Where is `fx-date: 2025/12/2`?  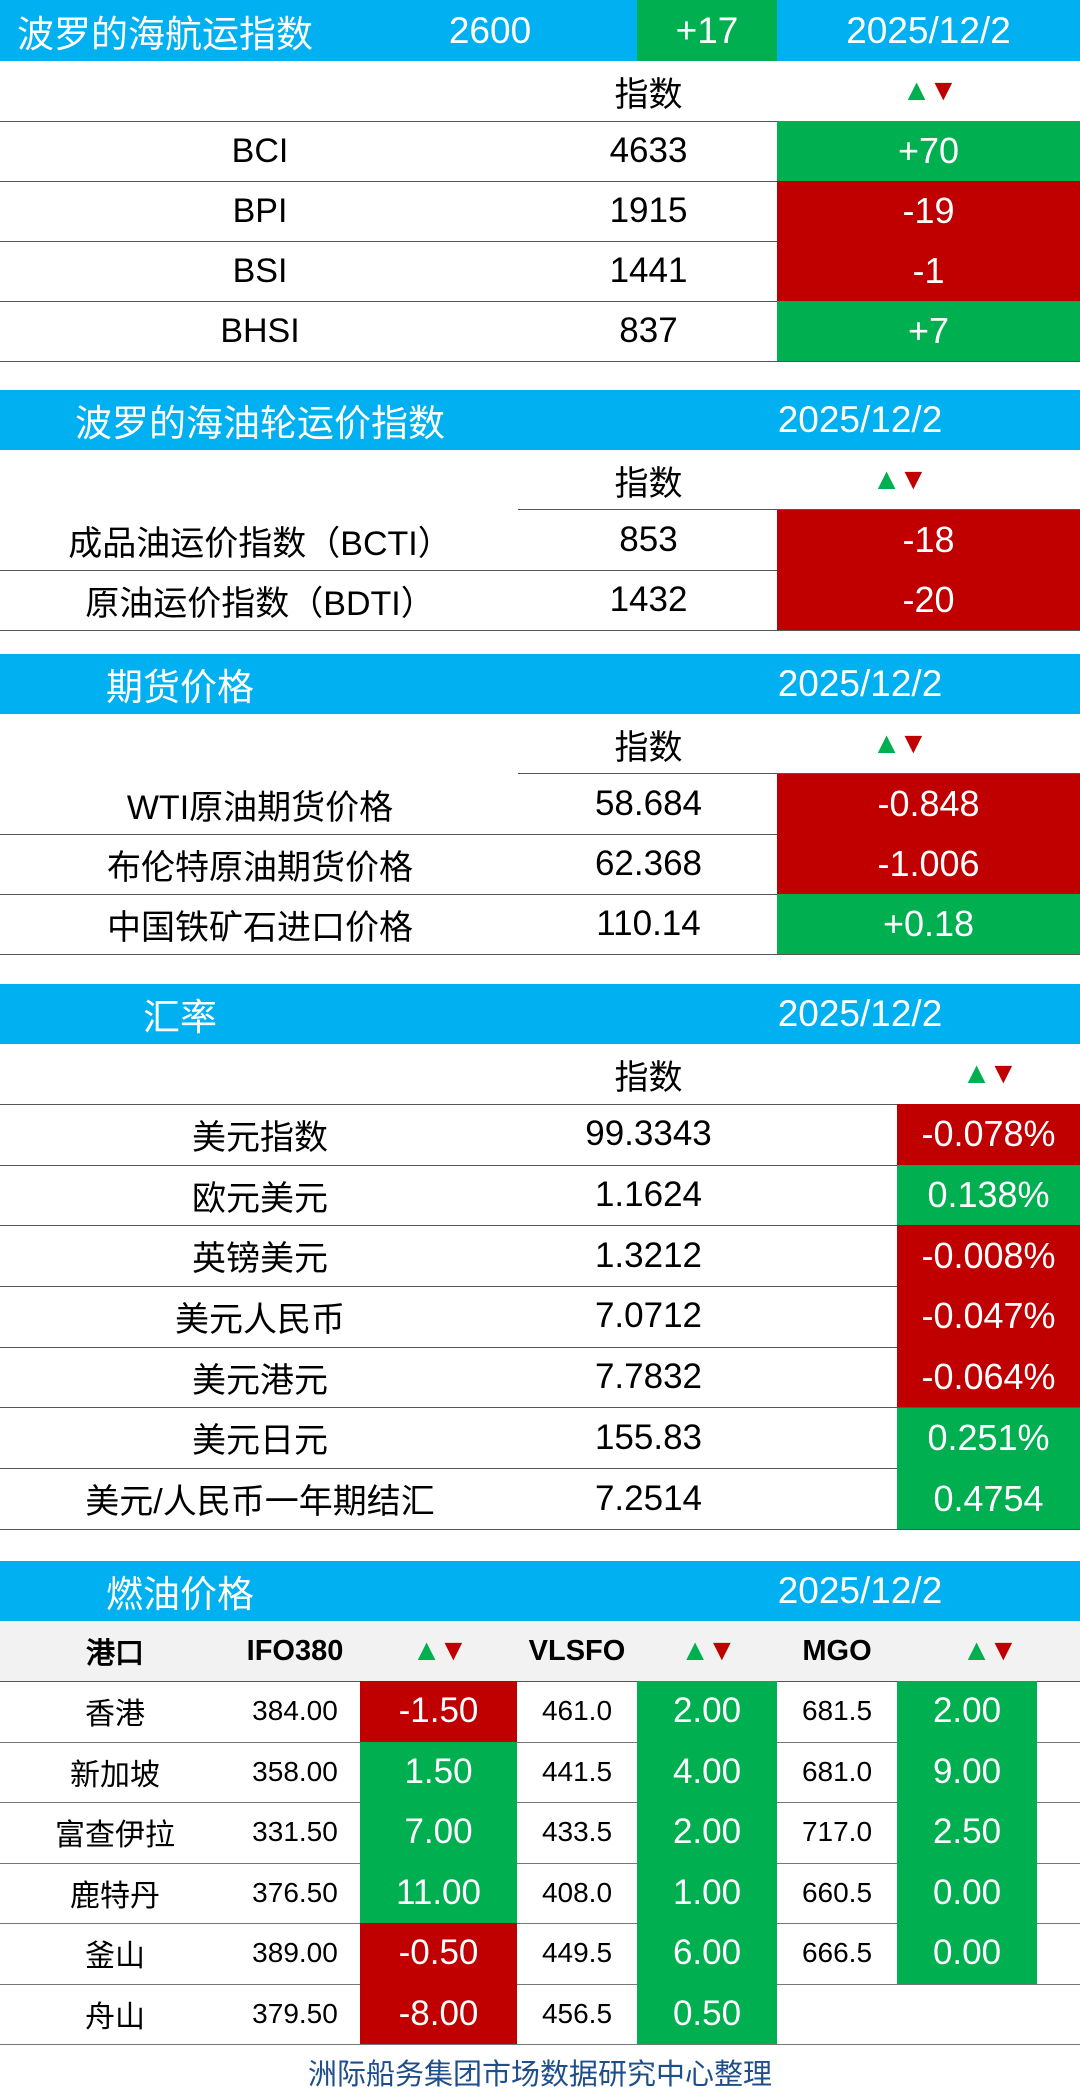 fx-date: 2025/12/2 is located at coordinates (860, 1013).